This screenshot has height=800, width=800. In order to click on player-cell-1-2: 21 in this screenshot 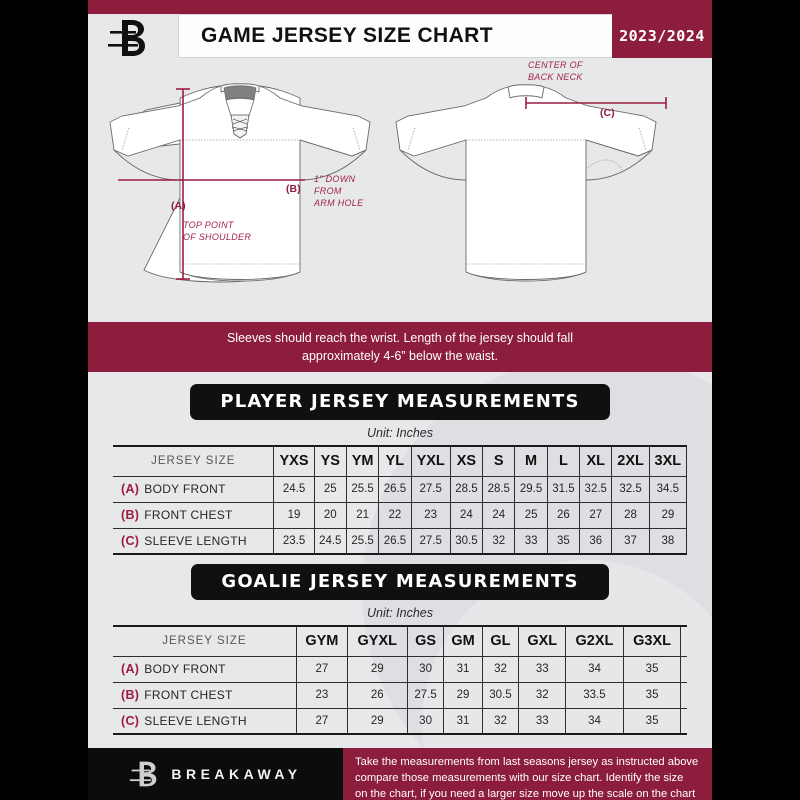, I will do `click(362, 515)`.